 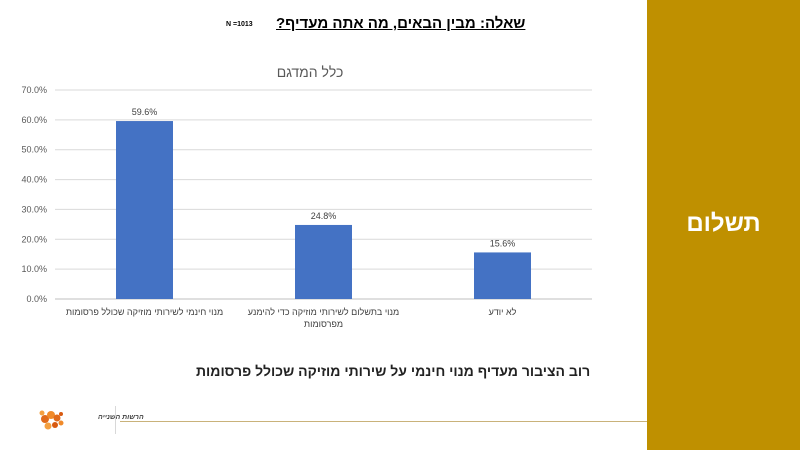 I want to click on x-tick-label: מפרסומות, so click(x=323, y=324).